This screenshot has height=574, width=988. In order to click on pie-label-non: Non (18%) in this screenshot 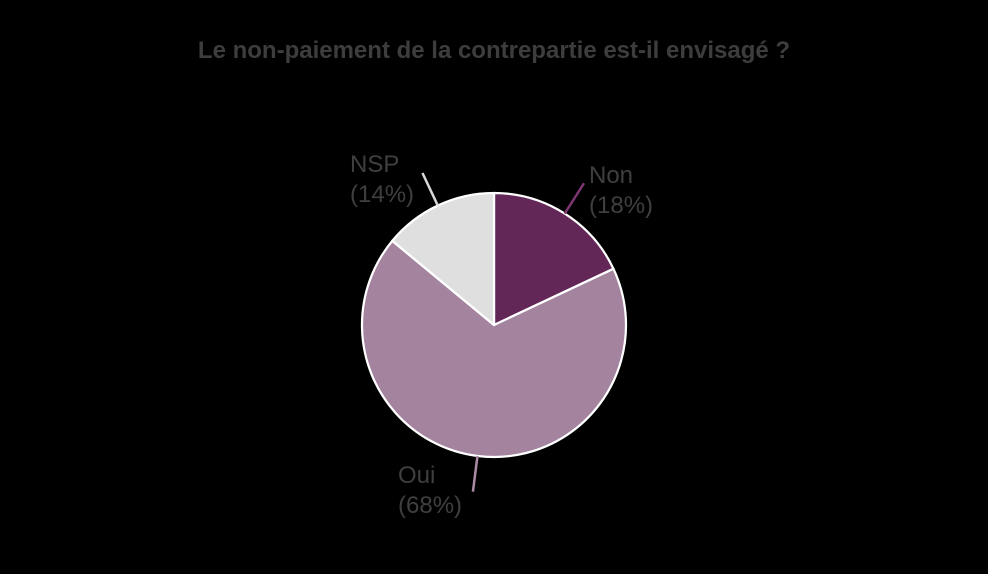, I will do `click(621, 191)`.